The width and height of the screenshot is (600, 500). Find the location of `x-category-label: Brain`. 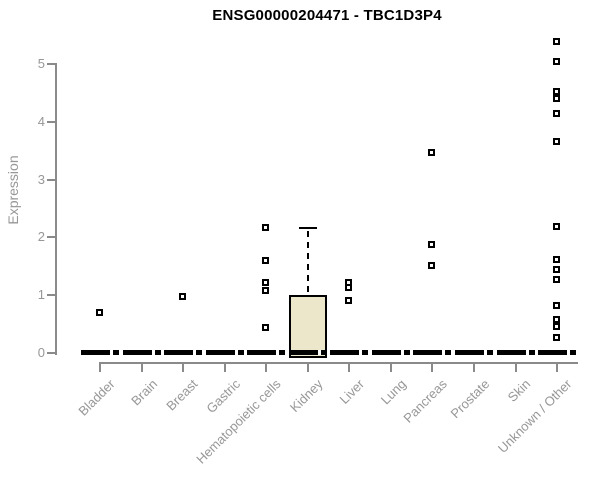

x-category-label: Brain is located at coordinates (143, 392).